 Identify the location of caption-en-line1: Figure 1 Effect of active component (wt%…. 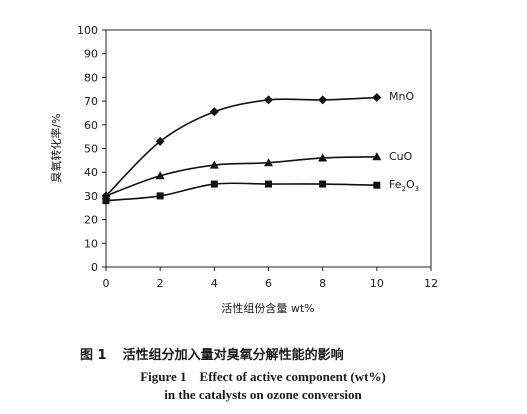
(263, 376).